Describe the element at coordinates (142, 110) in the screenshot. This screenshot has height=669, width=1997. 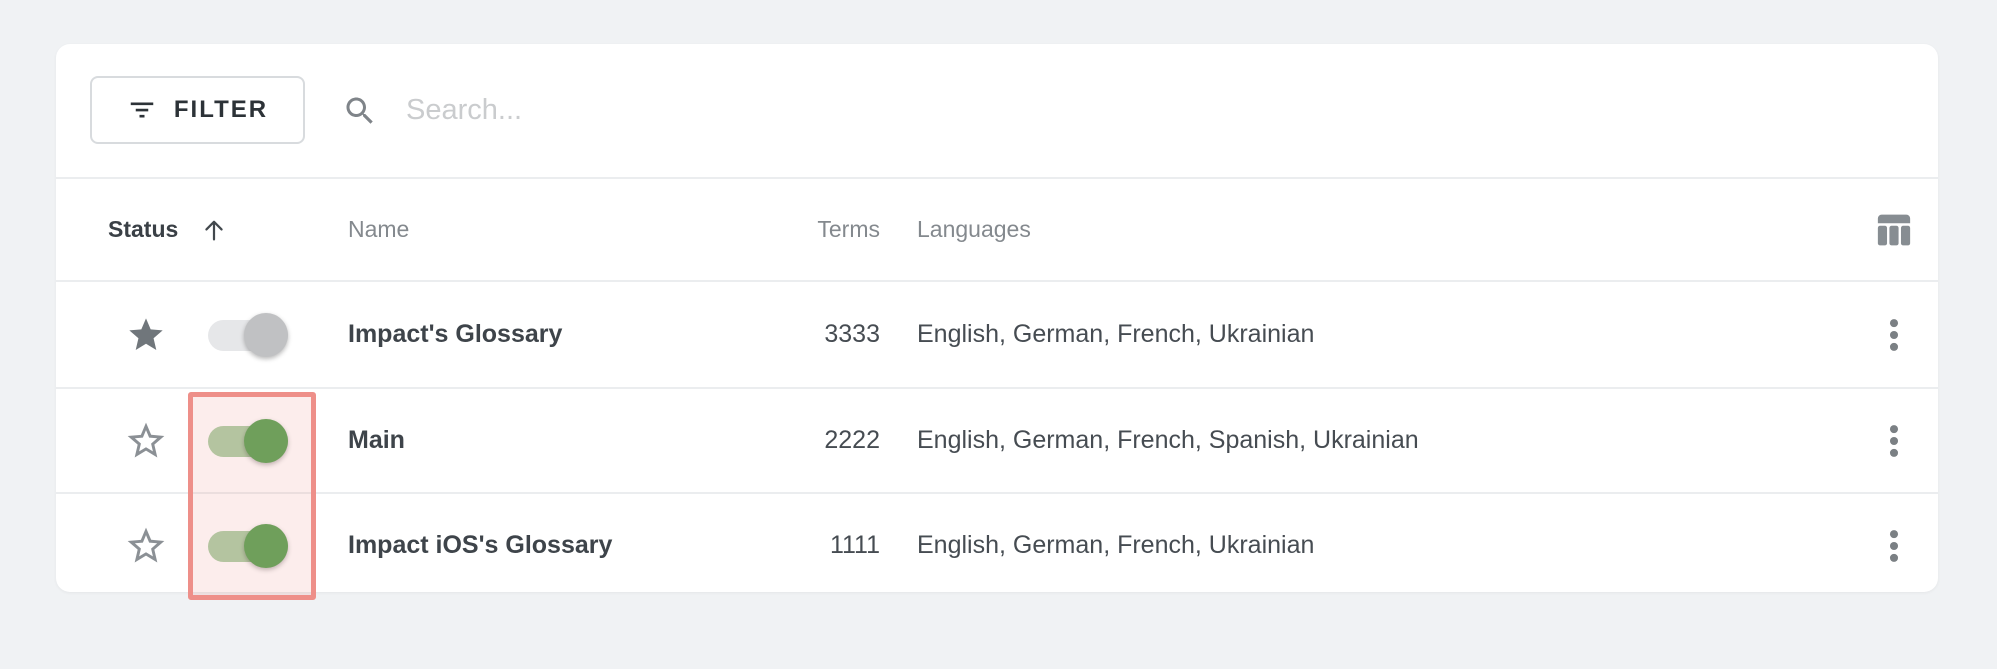
I see `filter-list-icon` at that location.